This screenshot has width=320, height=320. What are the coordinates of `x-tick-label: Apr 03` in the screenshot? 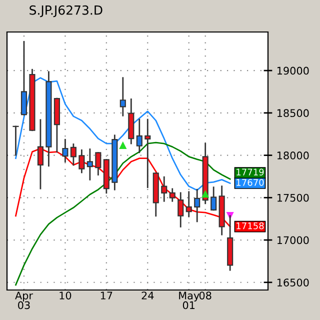 It's located at (24, 301).